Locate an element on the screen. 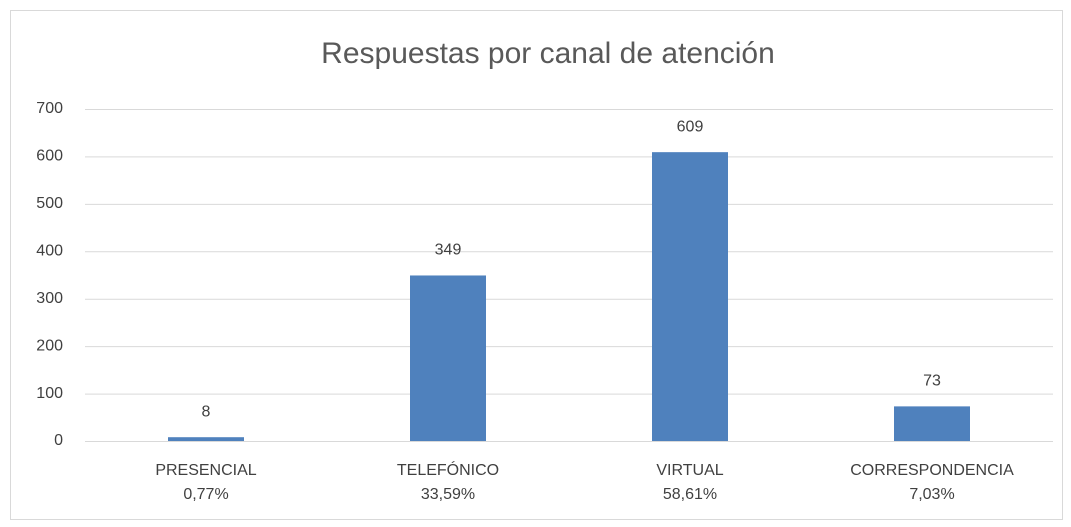 Image resolution: width=1071 pixels, height=527 pixels. y-tick-label: 200 is located at coordinates (49, 345).